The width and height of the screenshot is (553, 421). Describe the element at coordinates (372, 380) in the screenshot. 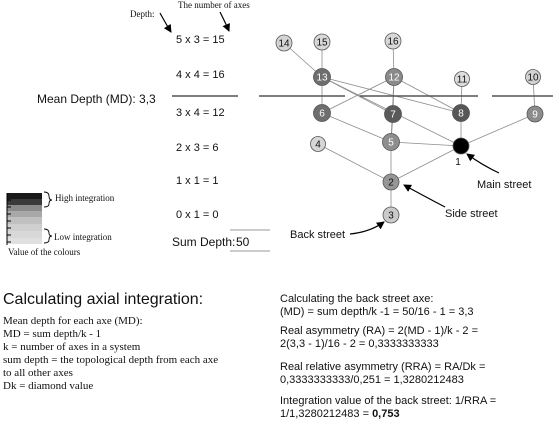

I see `rra-line-2: 0,3333333333/0,251 = 1,3280212483` at that location.